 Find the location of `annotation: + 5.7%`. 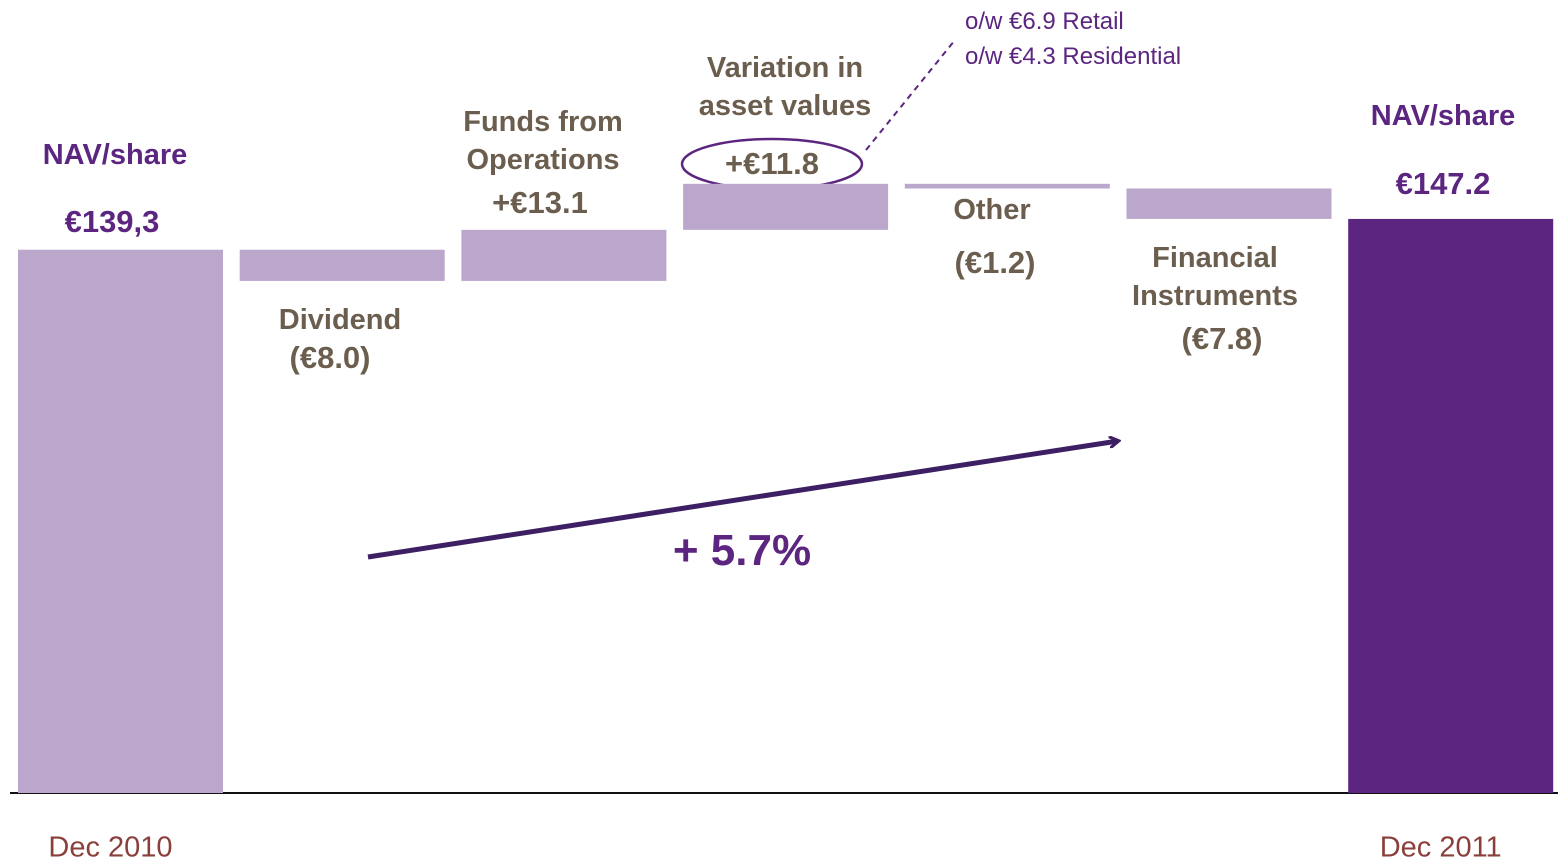

annotation: + 5.7% is located at coordinates (742, 550).